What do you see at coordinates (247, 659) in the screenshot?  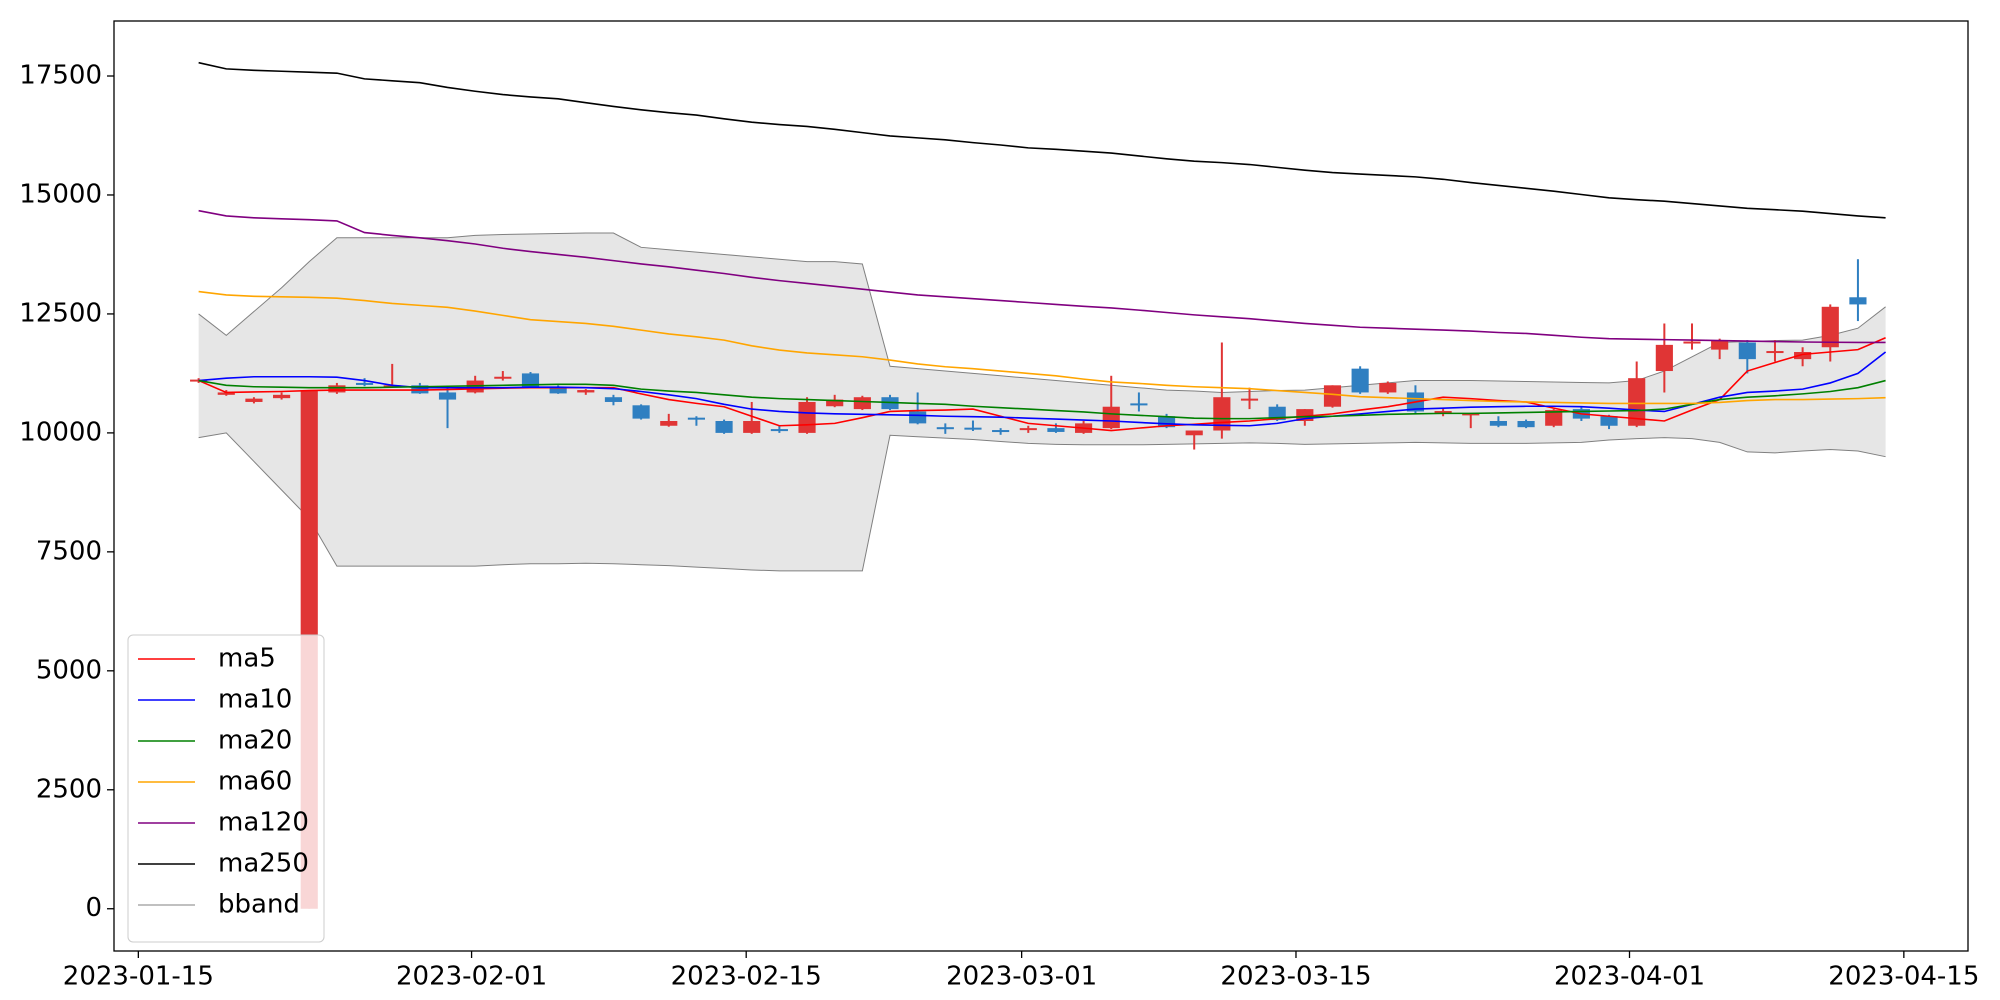 I see `legend-label: ma5` at bounding box center [247, 659].